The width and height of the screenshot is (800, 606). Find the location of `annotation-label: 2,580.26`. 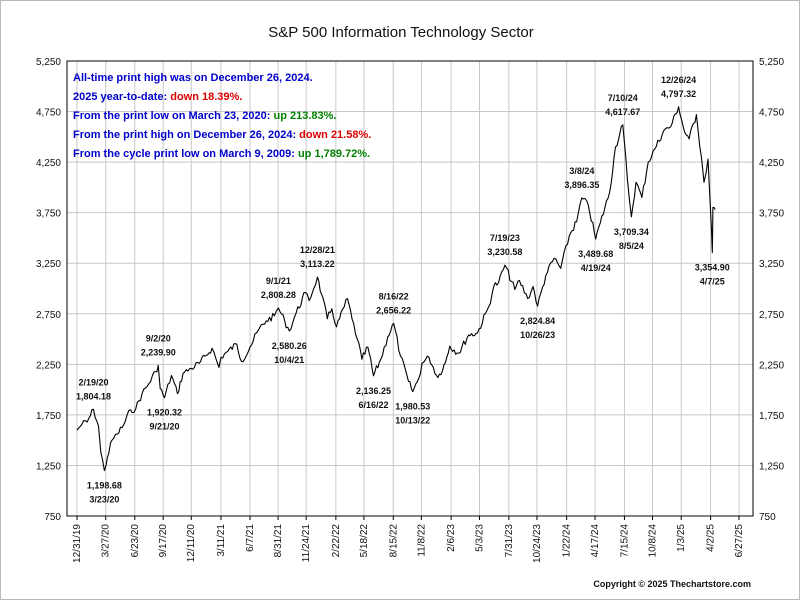

annotation-label: 2,580.26 is located at coordinates (289, 346).